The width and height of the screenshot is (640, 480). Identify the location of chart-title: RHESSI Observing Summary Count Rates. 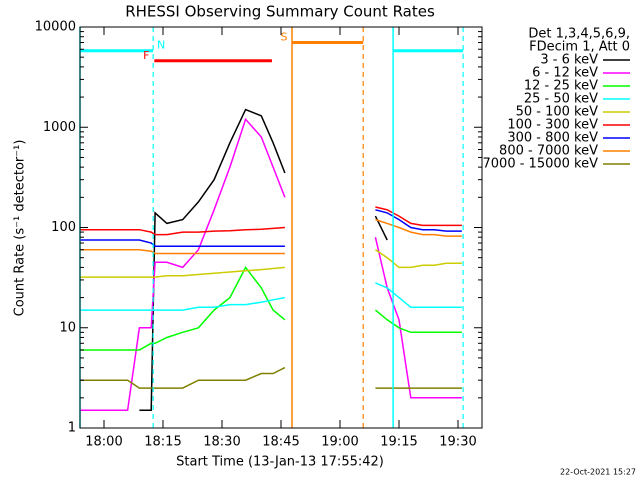
(280, 12).